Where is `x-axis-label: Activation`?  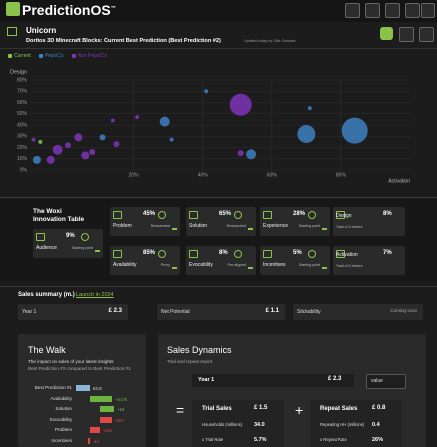
x-axis-label: Activation is located at coordinates (399, 181).